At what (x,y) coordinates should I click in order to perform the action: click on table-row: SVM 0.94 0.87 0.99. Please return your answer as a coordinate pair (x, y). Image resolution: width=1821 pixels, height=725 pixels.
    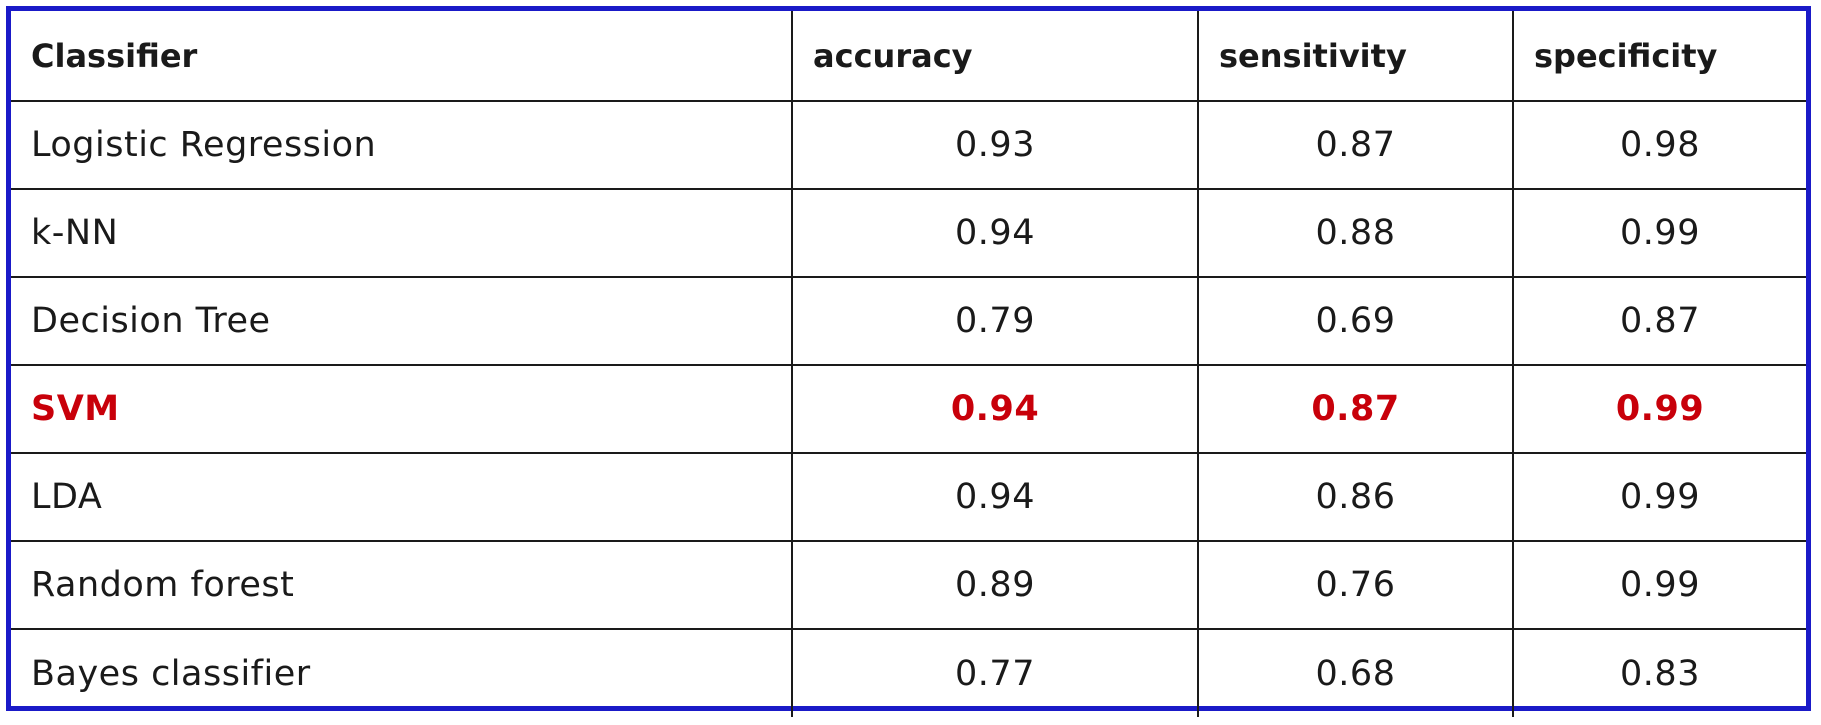
    Looking at the image, I should click on (908, 409).